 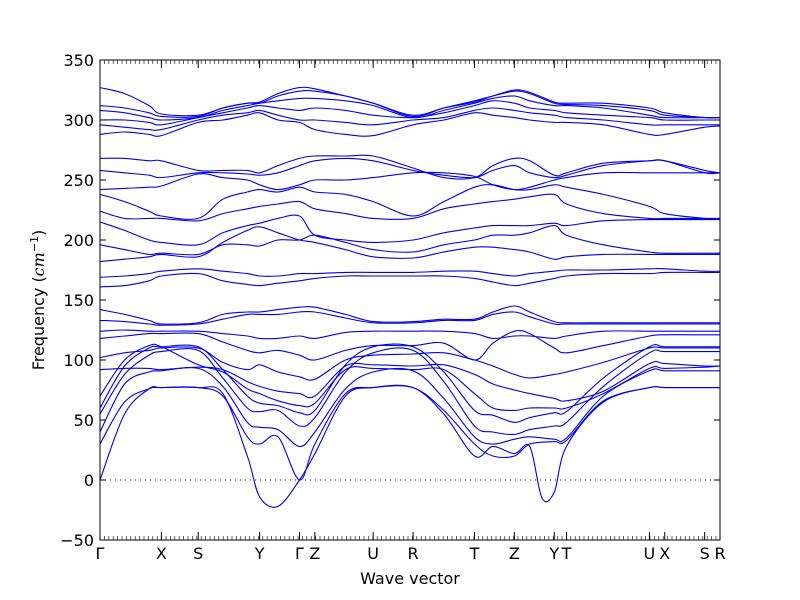 What do you see at coordinates (78, 60) in the screenshot?
I see `y-tick-label: 350` at bounding box center [78, 60].